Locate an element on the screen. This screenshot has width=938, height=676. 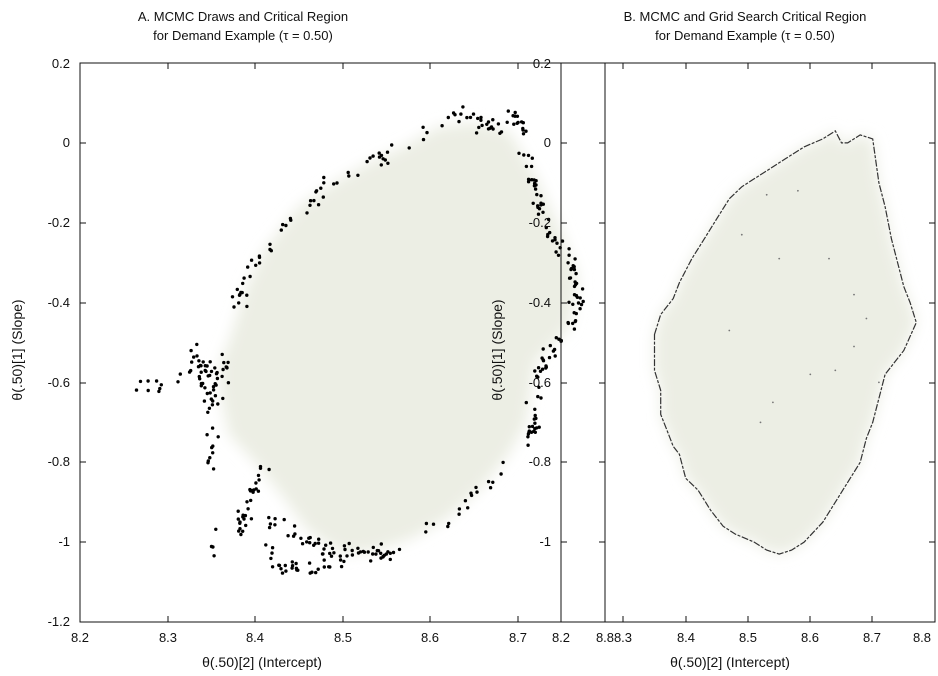
panel-a-x-tick-label: 8.2 is located at coordinates (80, 637).